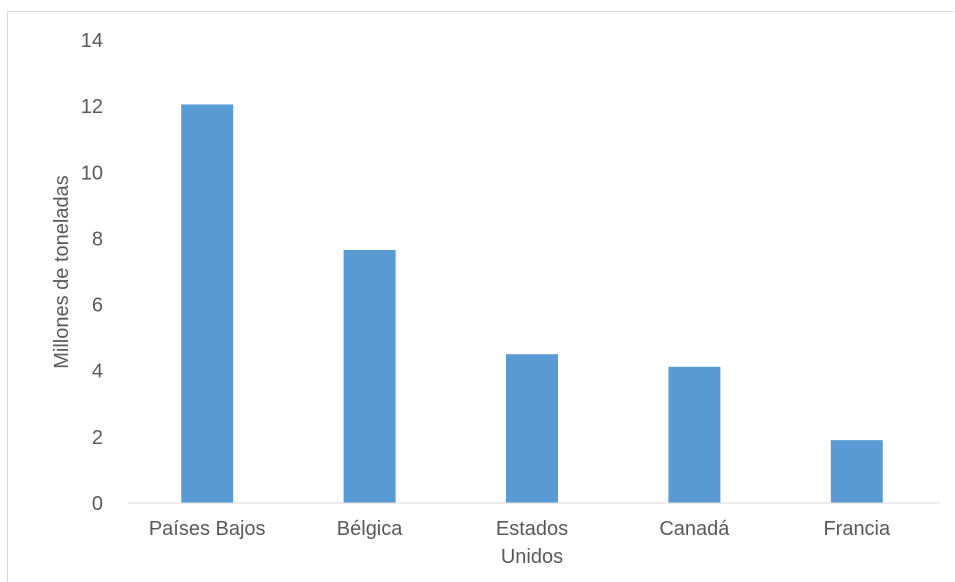 The height and width of the screenshot is (582, 955). What do you see at coordinates (92, 173) in the screenshot?
I see `y-tick-label: 10` at bounding box center [92, 173].